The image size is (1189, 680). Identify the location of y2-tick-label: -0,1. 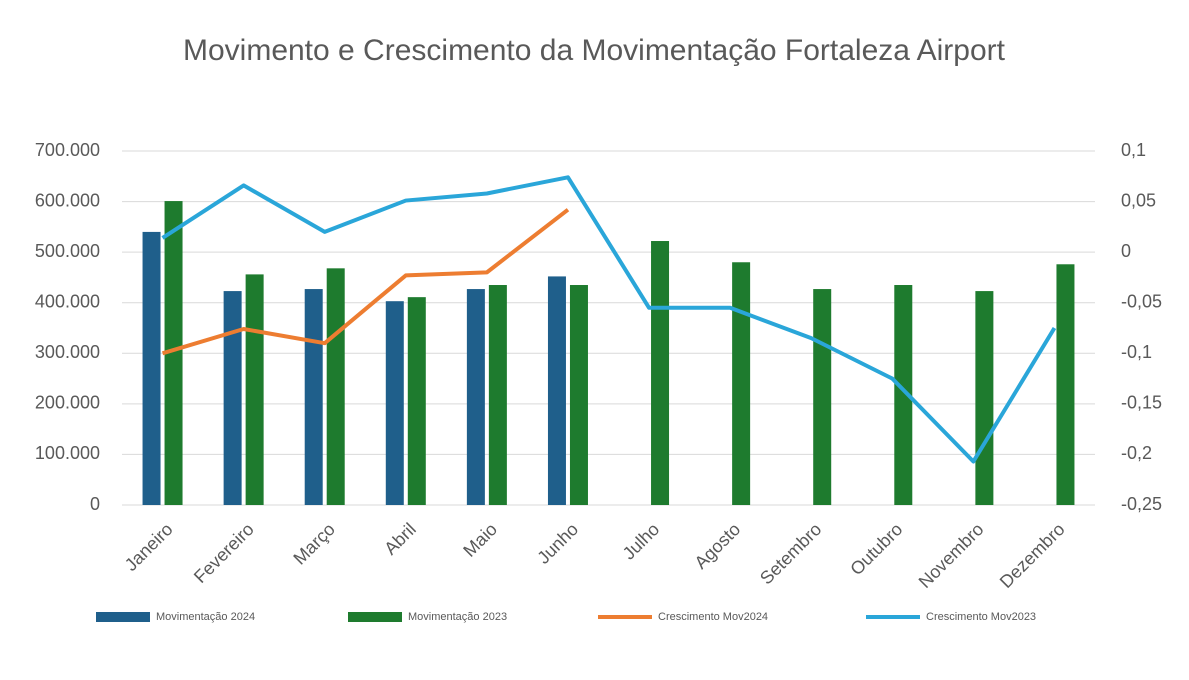
(1136, 352).